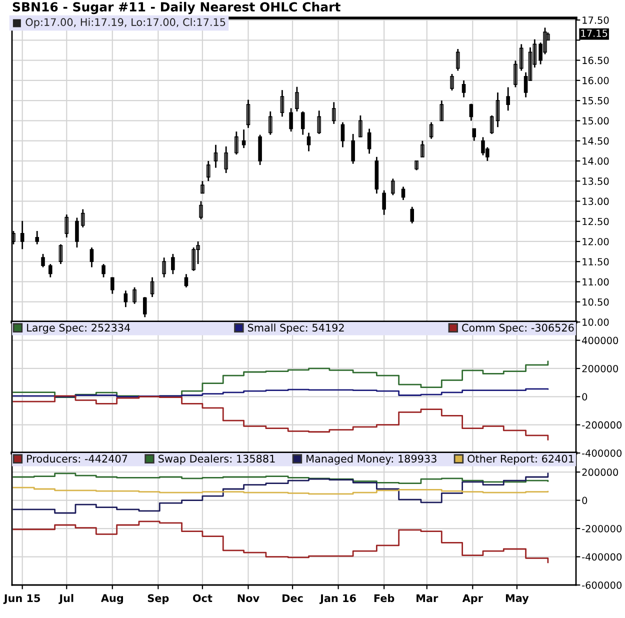  Describe the element at coordinates (595, 181) in the screenshot. I see `y-tick-label: 13.50` at that location.